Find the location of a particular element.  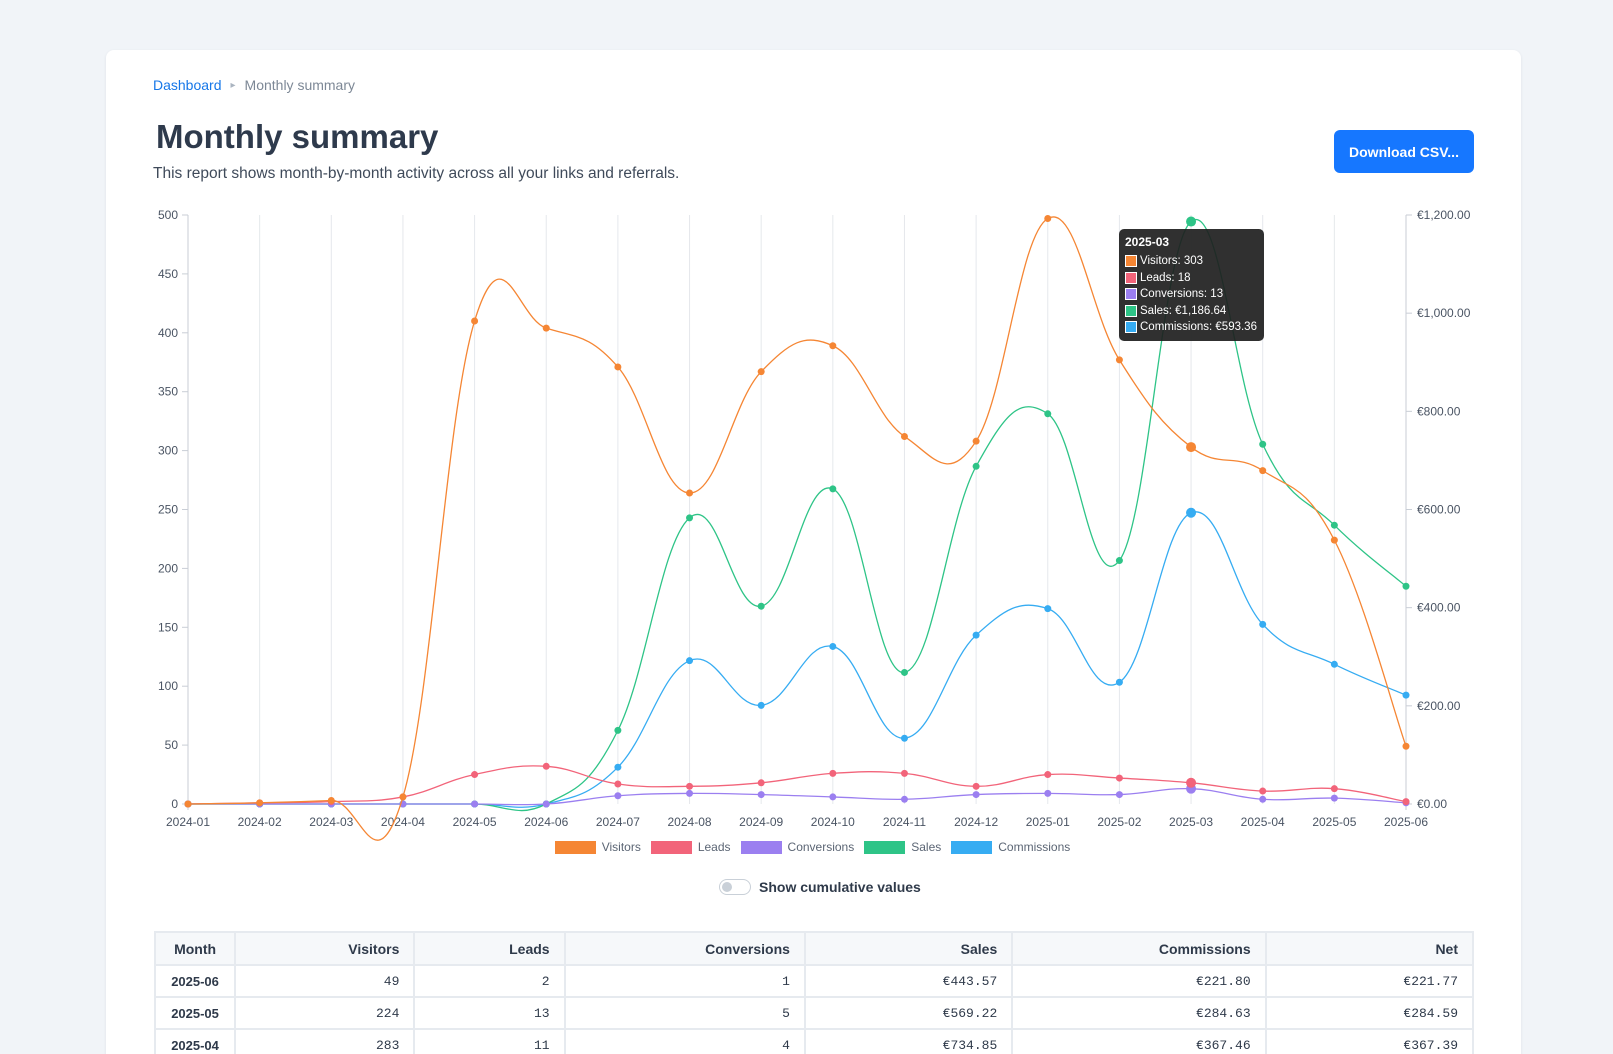

tooltip-row-conversions: Conversions: 13 is located at coordinates (1191, 294).